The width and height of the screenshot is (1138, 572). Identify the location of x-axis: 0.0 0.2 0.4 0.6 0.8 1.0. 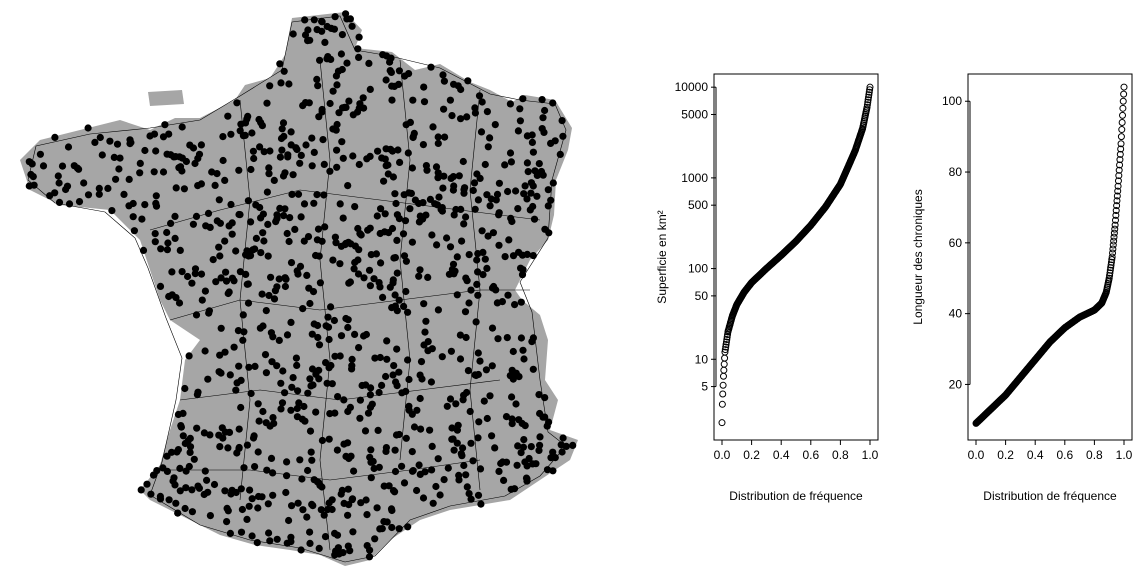
(1050, 450).